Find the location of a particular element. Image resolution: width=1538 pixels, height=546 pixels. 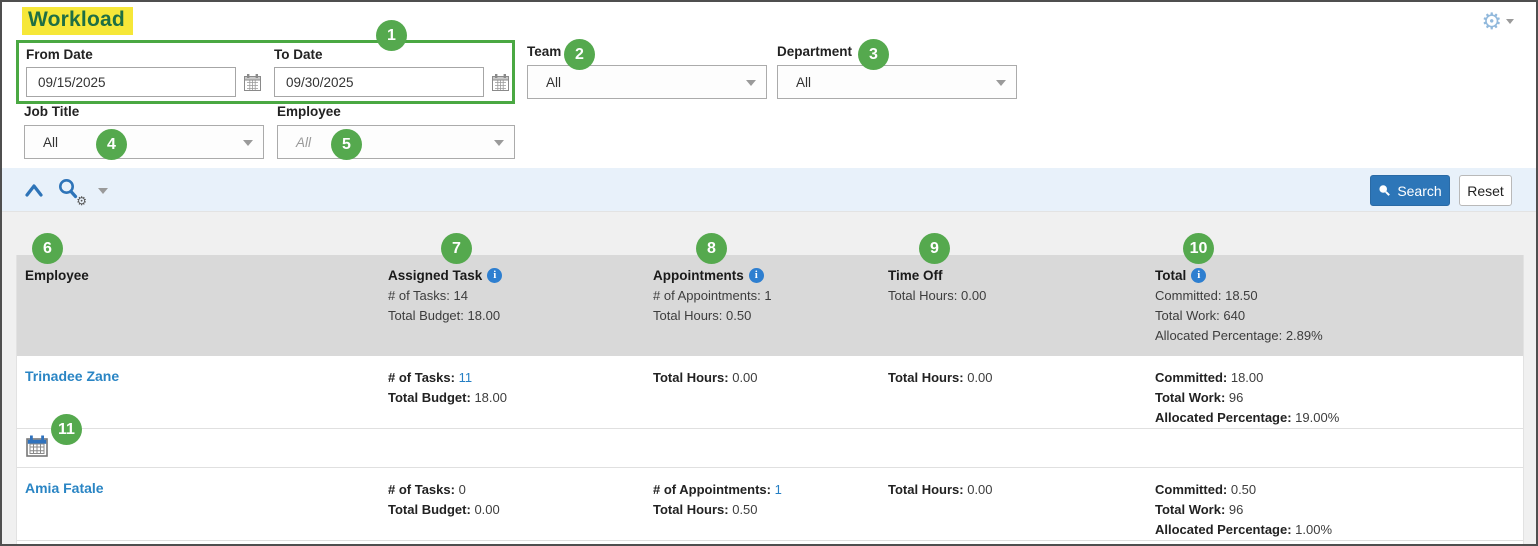

cell-label: # of Tasks: is located at coordinates (421, 489).